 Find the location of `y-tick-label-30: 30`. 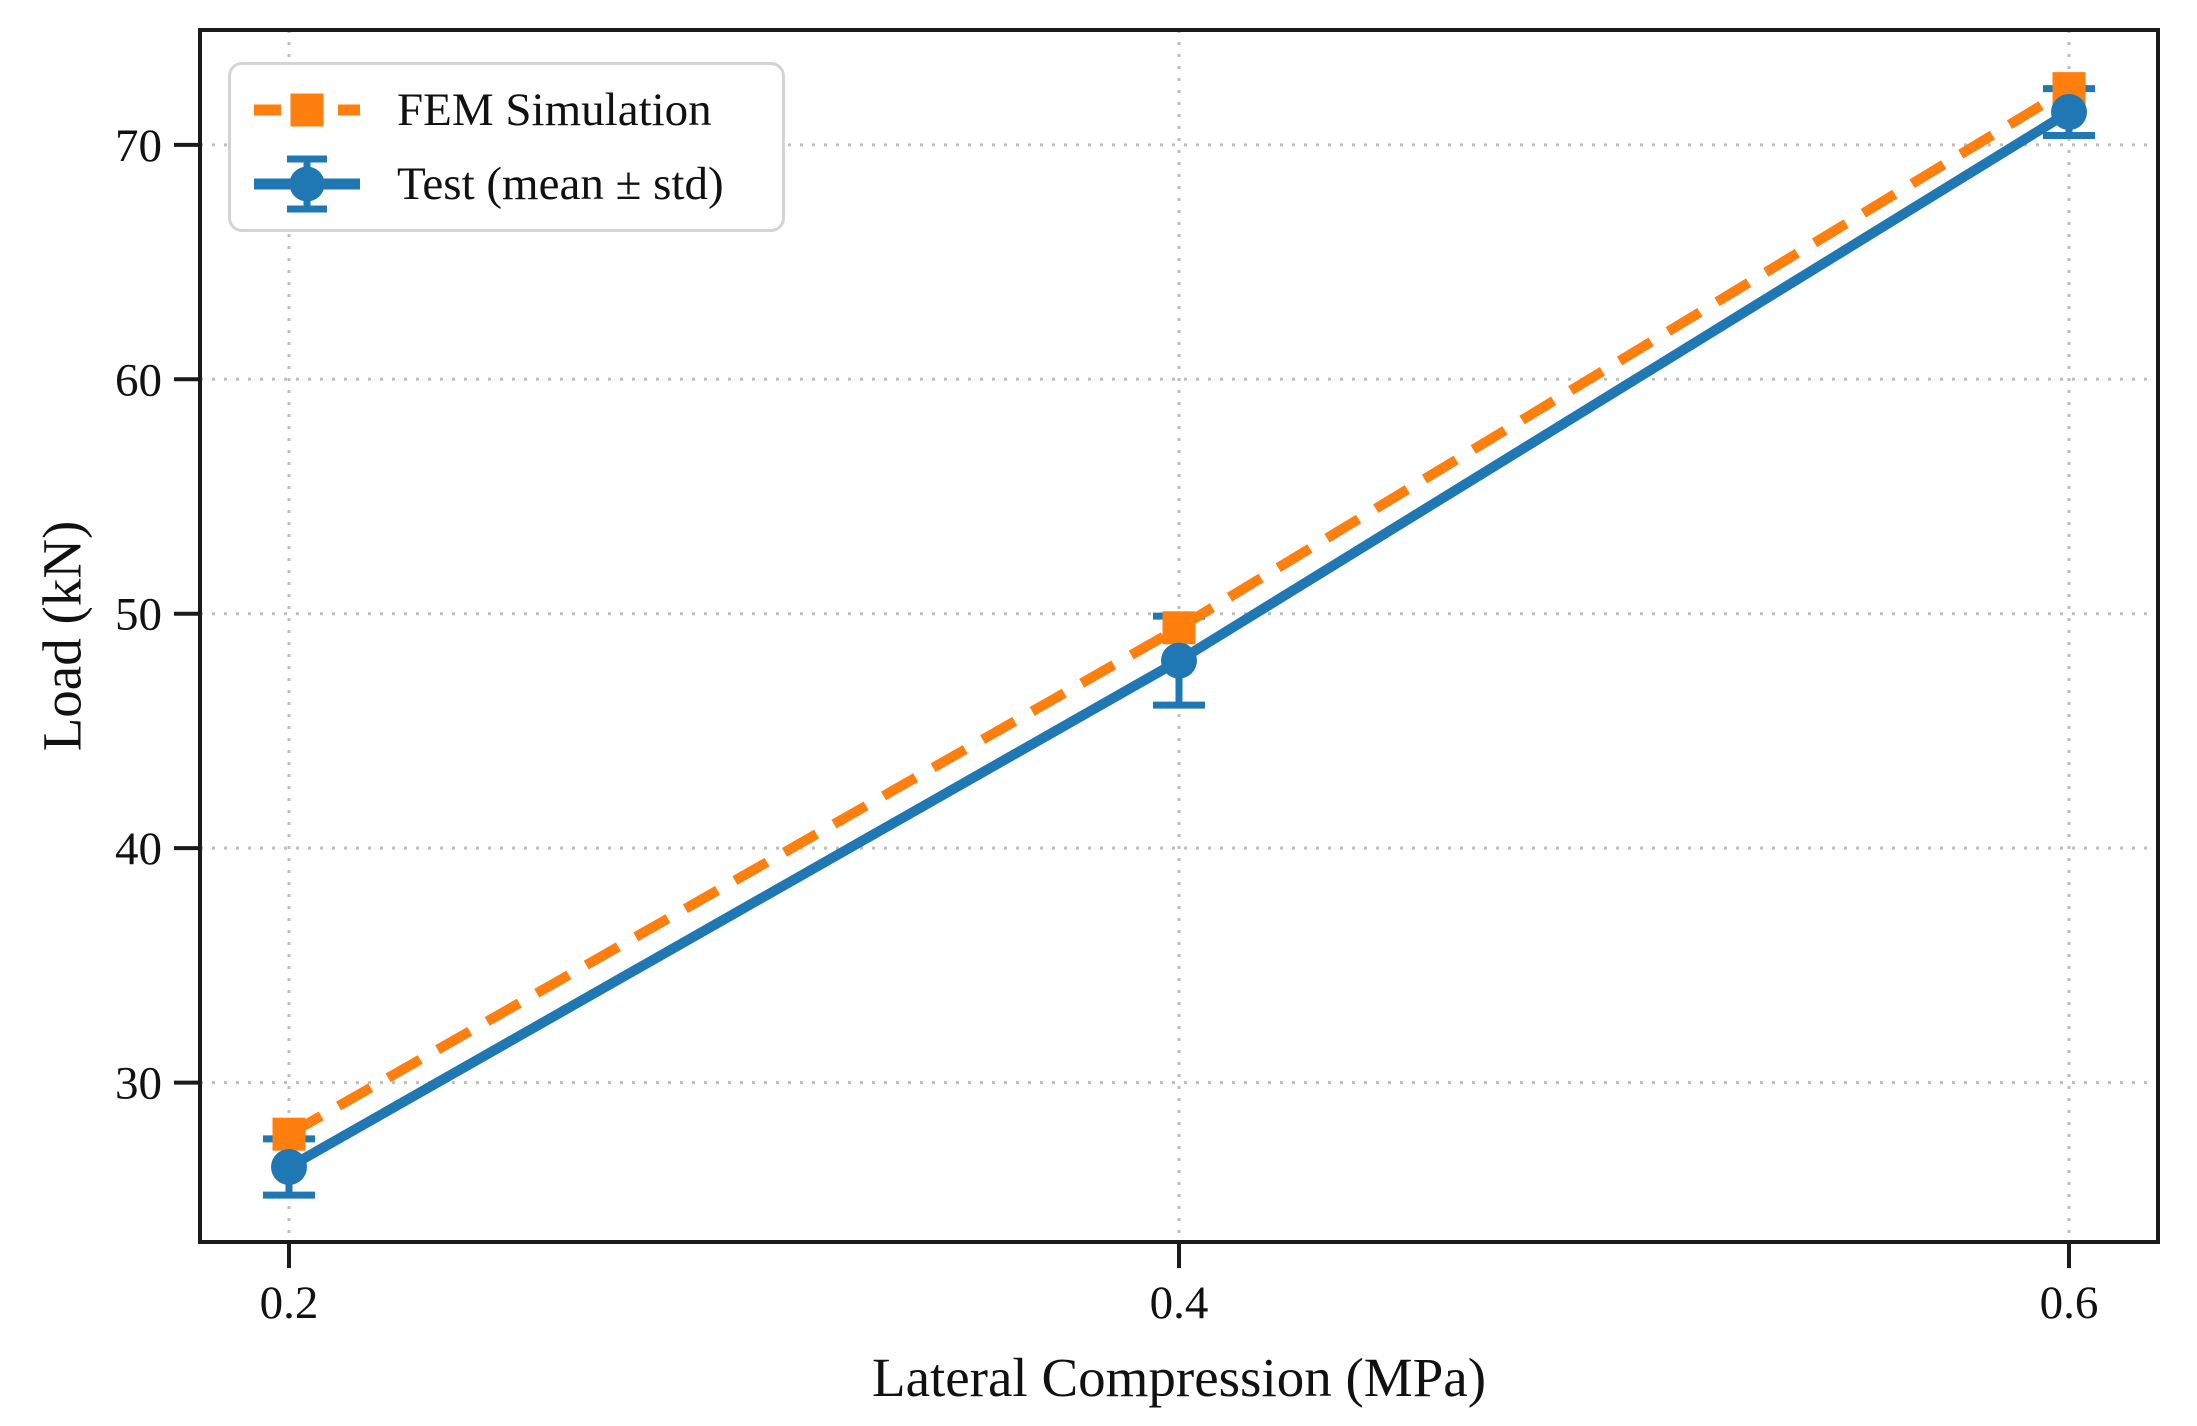

y-tick-label-30: 30 is located at coordinates (138, 1084).